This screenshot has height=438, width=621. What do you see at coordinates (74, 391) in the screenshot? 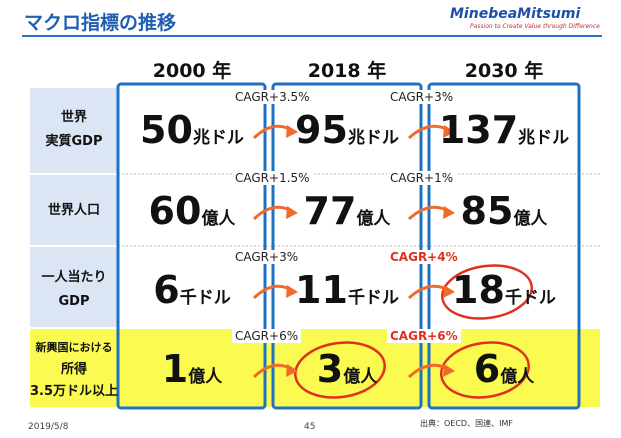
I see `row-label: 3.5万ドル以上` at bounding box center [74, 391].